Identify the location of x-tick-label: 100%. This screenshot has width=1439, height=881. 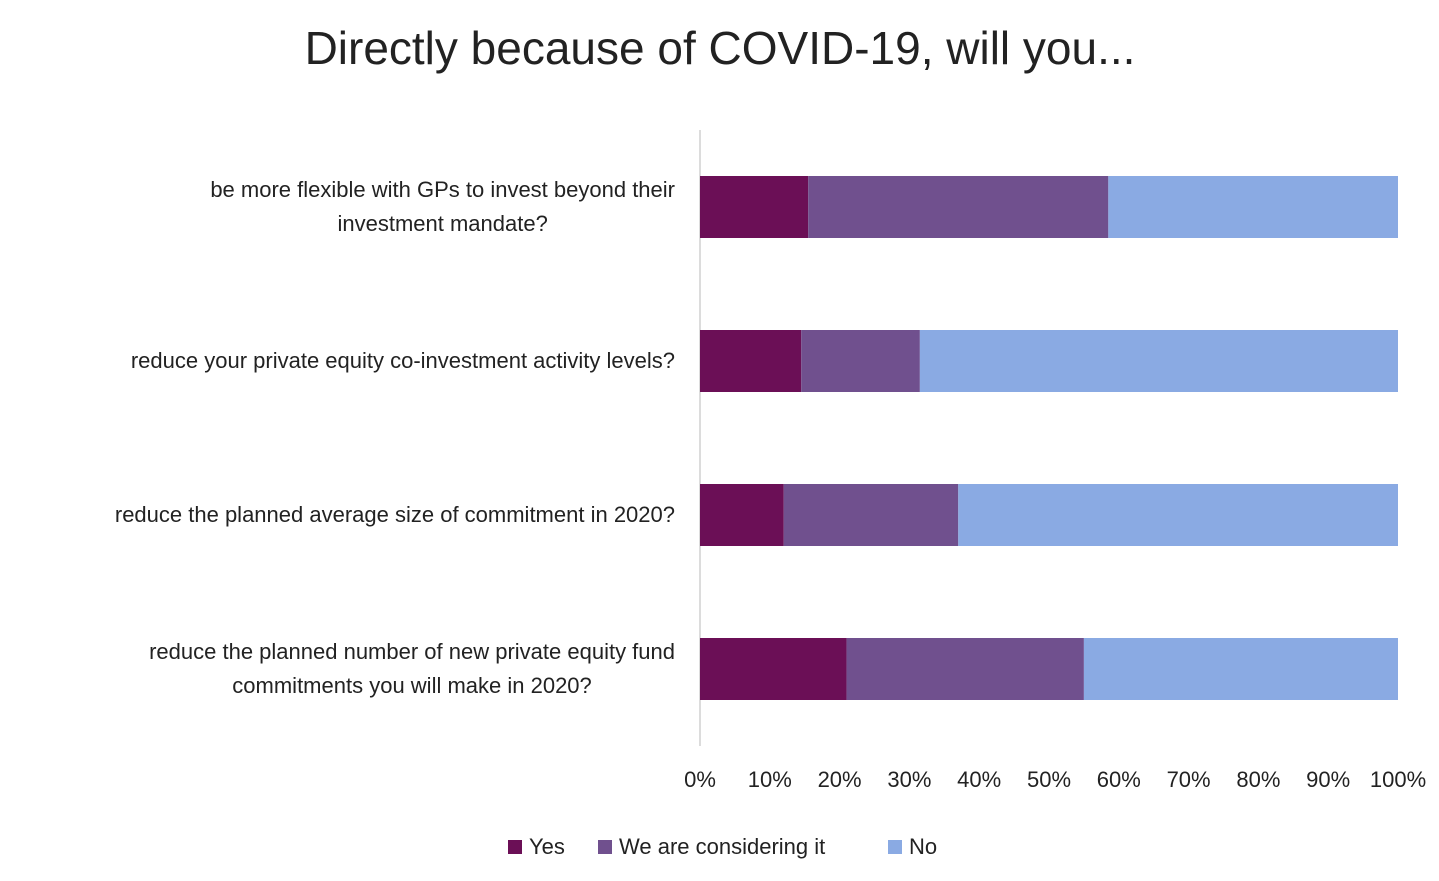
(1398, 779).